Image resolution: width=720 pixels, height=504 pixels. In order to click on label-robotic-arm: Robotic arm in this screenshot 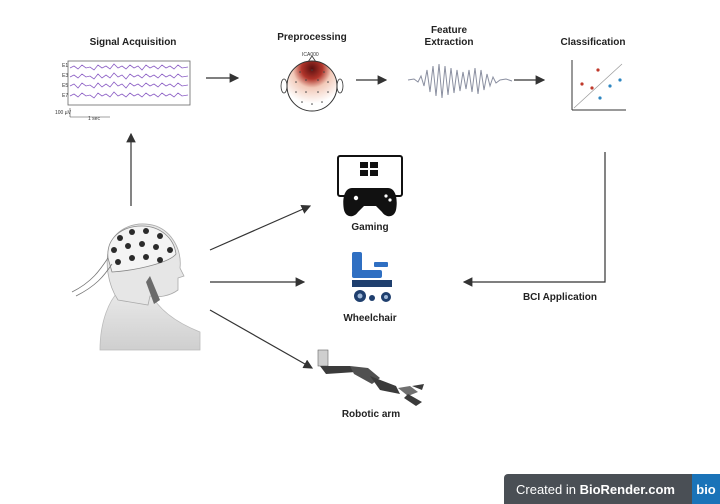, I will do `click(371, 414)`.